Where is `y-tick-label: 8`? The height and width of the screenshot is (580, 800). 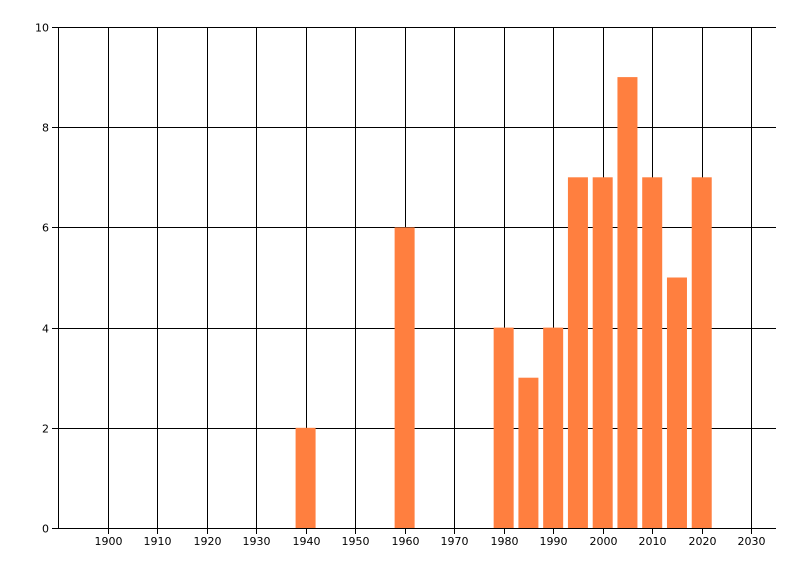
y-tick-label: 8 is located at coordinates (45, 128).